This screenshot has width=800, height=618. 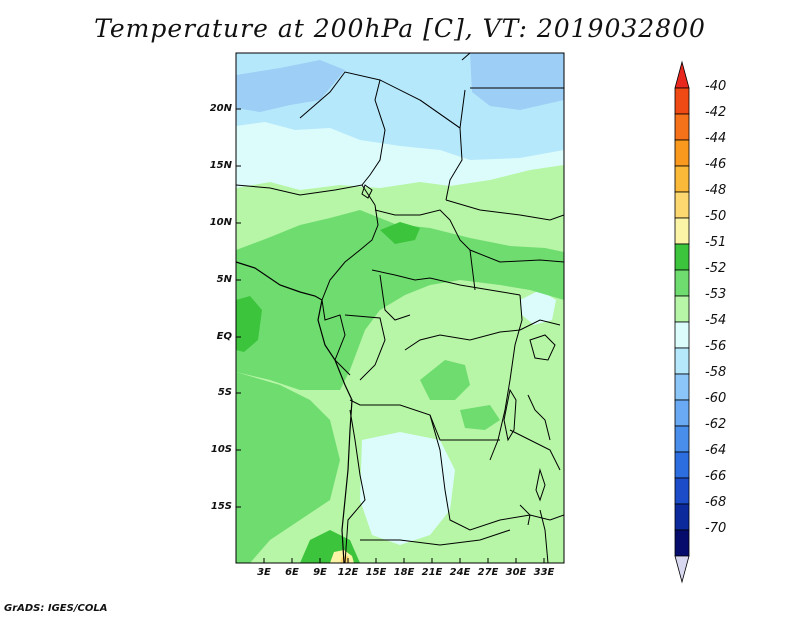 What do you see at coordinates (292, 572) in the screenshot?
I see `lon-label-6e: 6E` at bounding box center [292, 572].